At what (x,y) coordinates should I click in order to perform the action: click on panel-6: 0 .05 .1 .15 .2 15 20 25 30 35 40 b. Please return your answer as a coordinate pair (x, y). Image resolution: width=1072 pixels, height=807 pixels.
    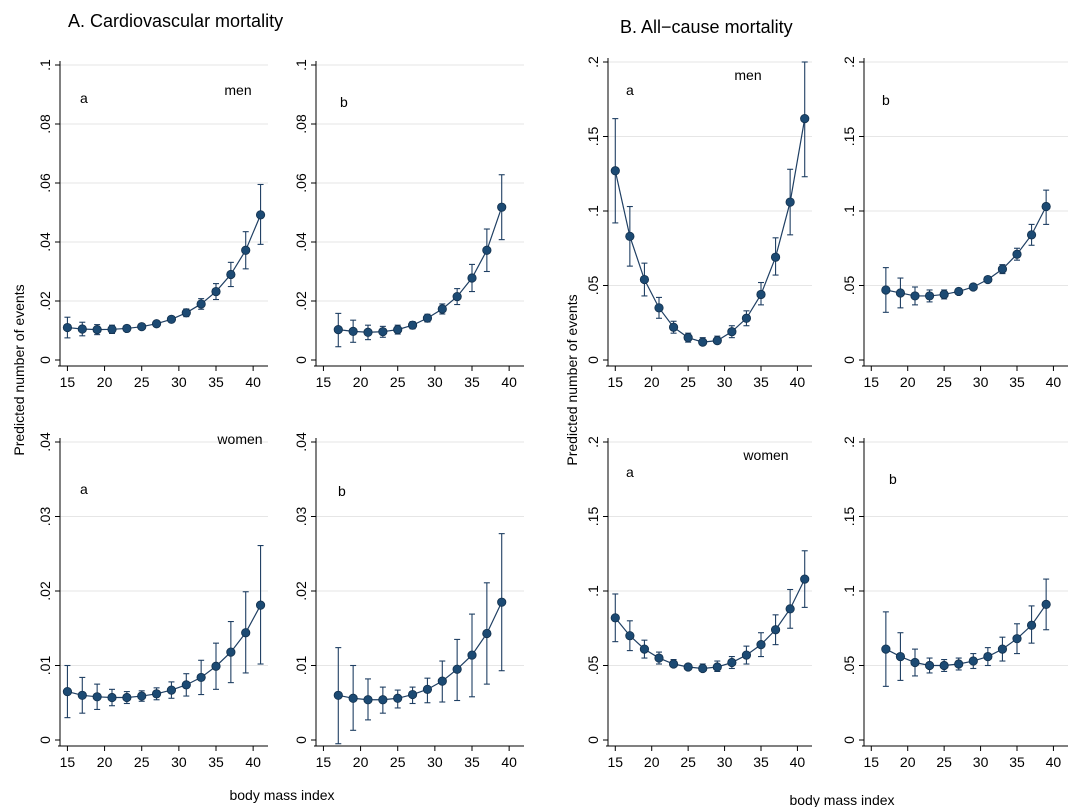
    Looking at the image, I should click on (954, 223).